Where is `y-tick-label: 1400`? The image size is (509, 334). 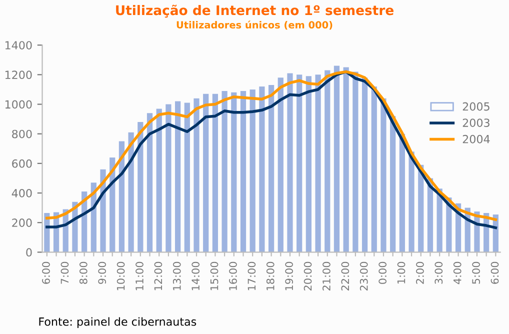
y-tick-label: 1400 is located at coordinates (18, 45).